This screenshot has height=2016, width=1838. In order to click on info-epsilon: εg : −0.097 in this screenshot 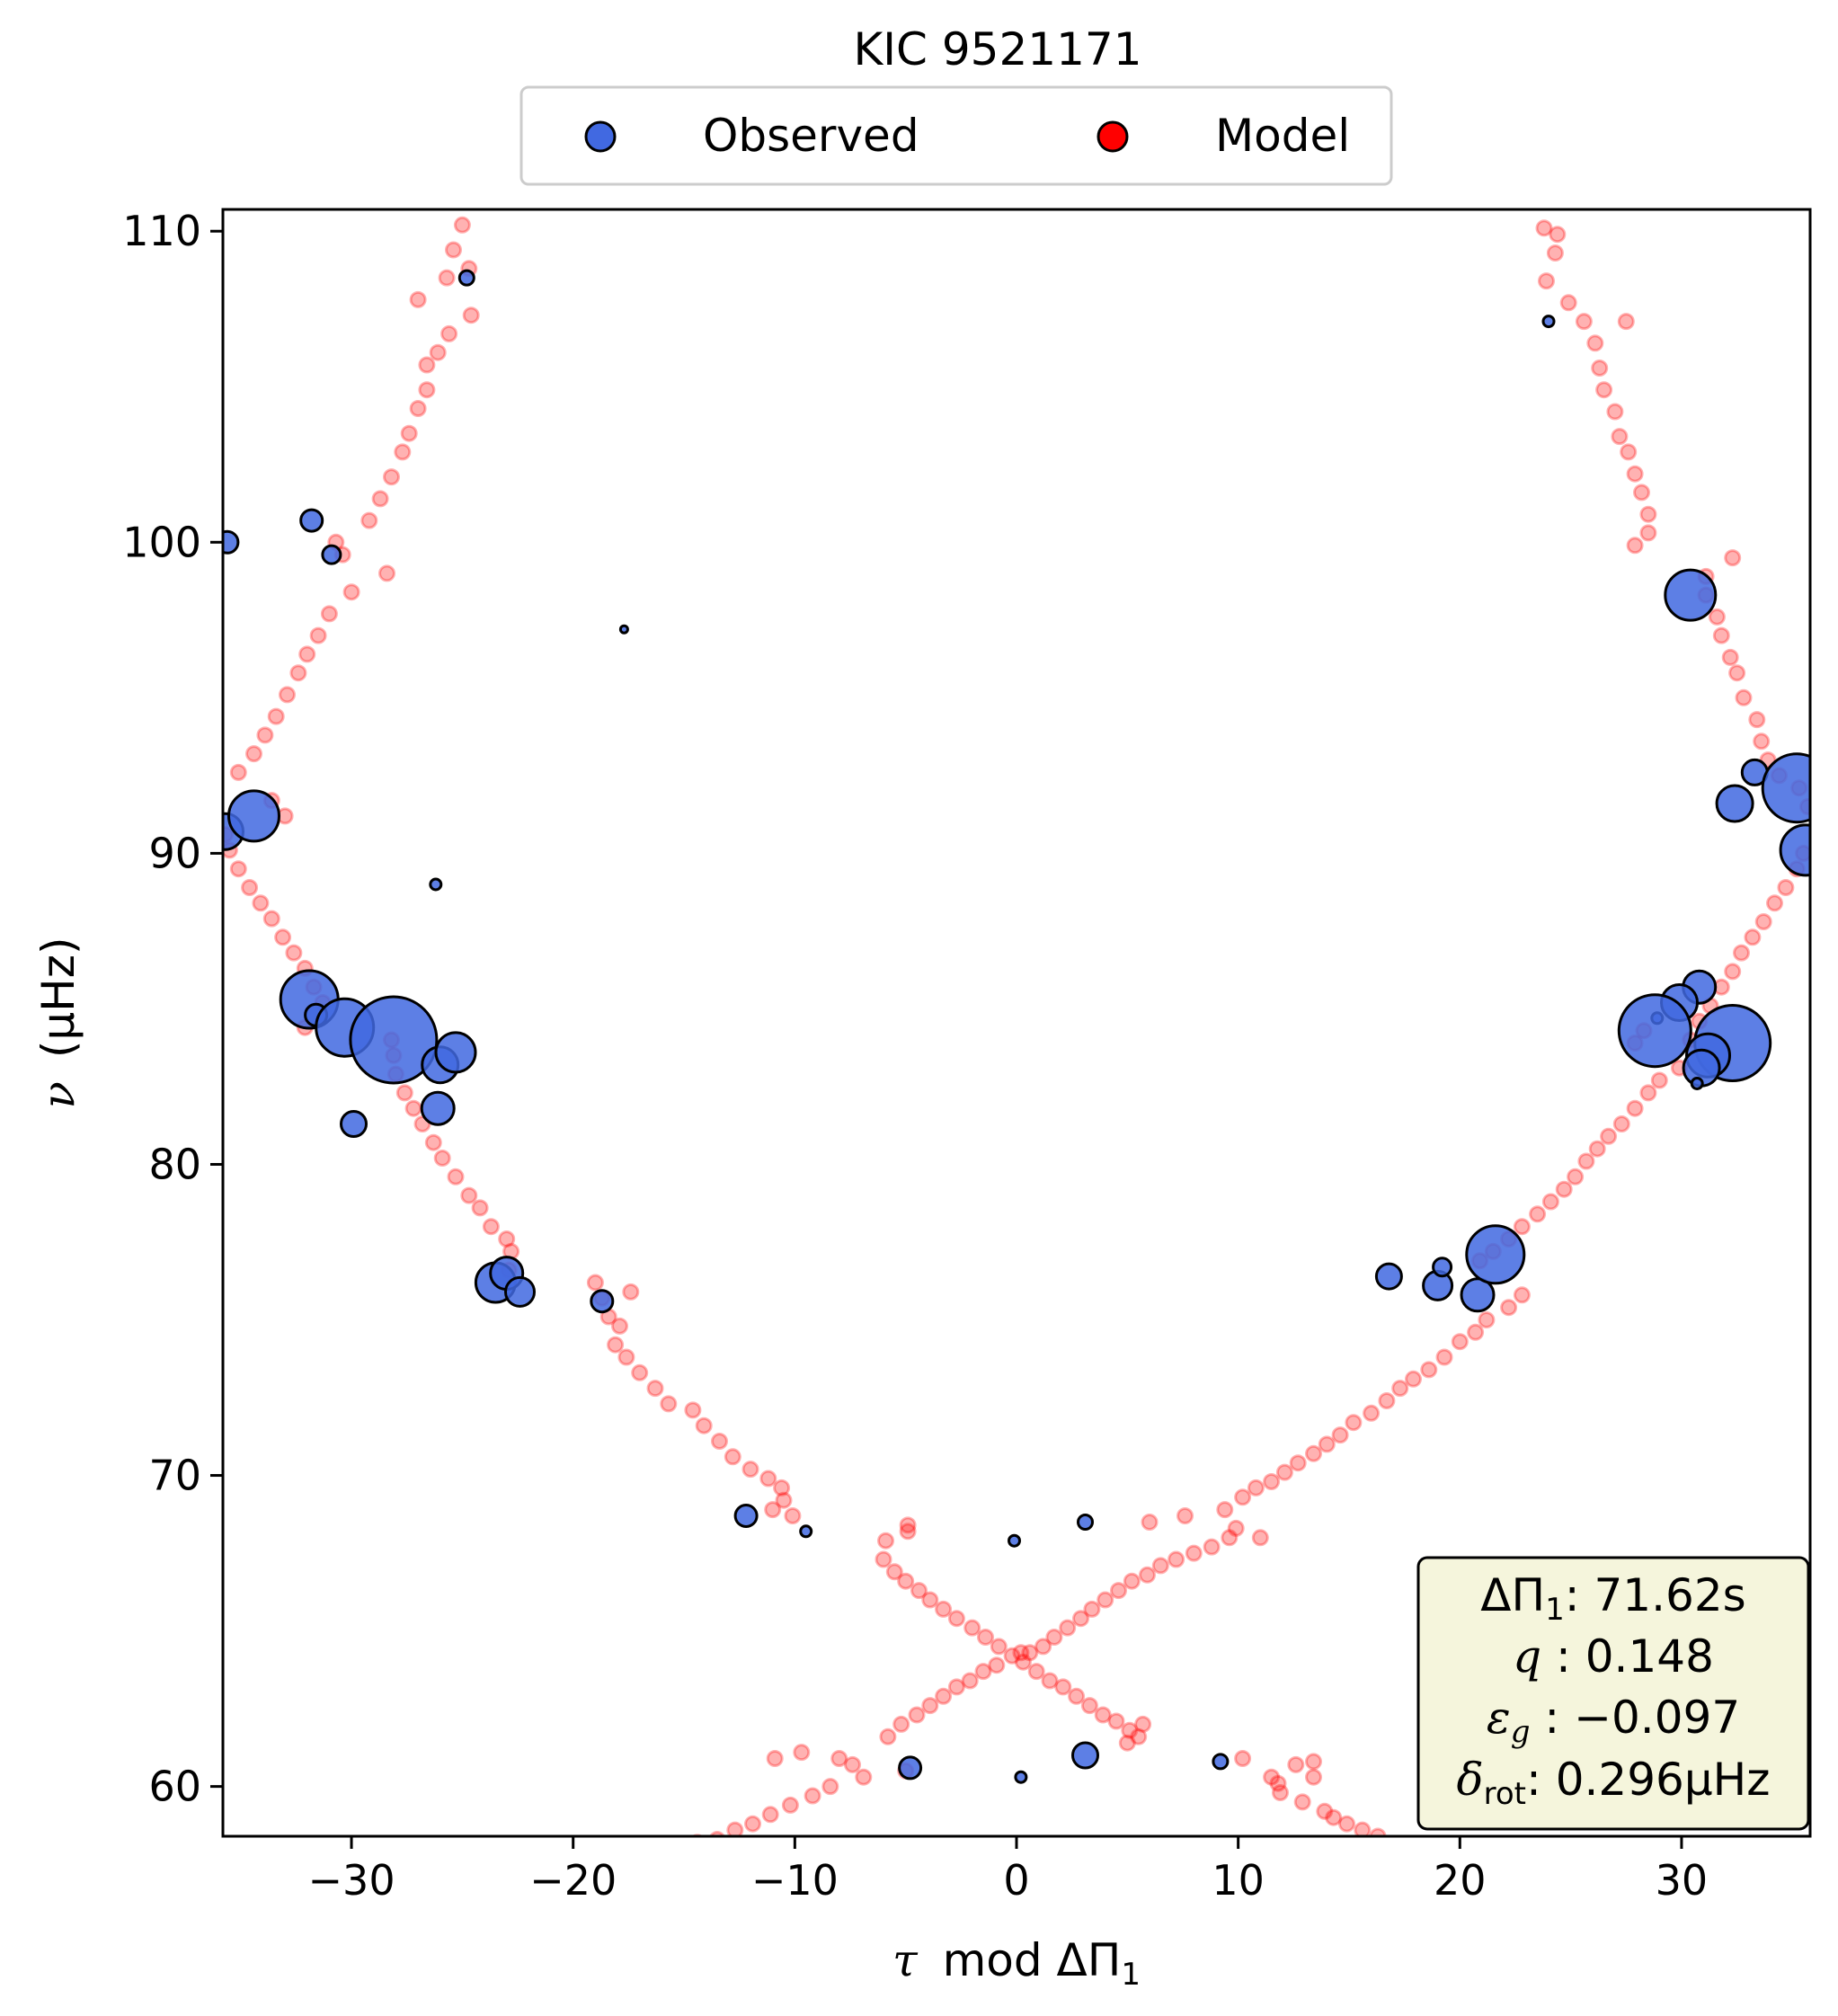, I will do `click(1613, 1721)`.